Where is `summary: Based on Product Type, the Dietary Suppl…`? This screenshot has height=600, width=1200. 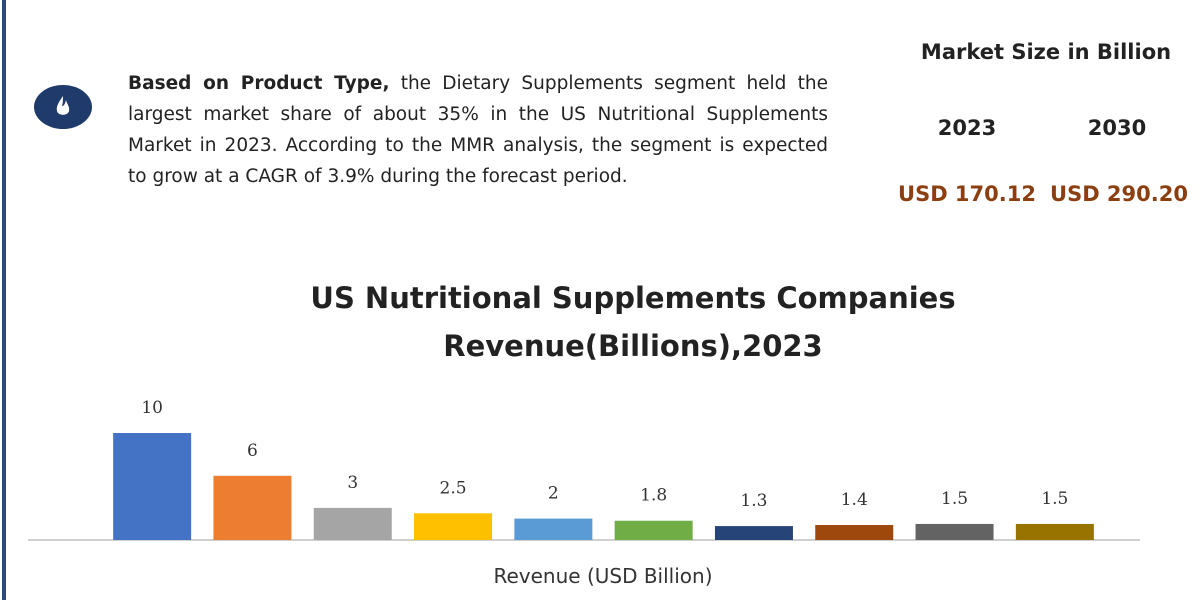
summary: Based on Product Type, the Dietary Suppl… is located at coordinates (478, 130).